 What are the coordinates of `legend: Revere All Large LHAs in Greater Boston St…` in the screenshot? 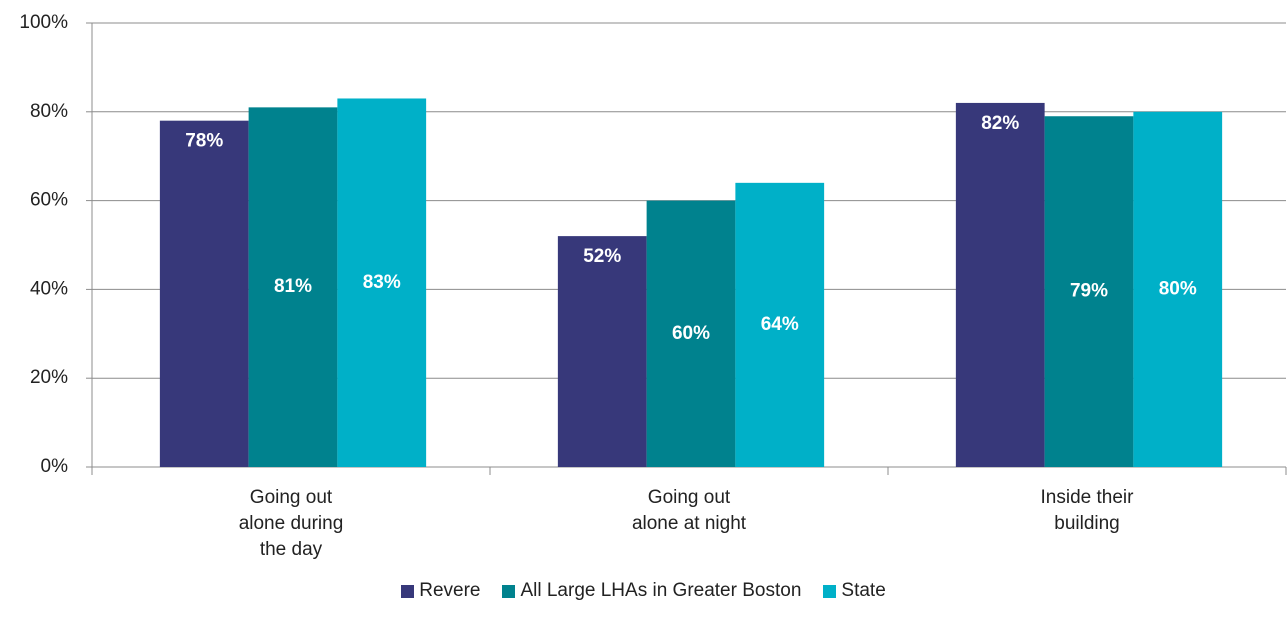 It's located at (643, 591).